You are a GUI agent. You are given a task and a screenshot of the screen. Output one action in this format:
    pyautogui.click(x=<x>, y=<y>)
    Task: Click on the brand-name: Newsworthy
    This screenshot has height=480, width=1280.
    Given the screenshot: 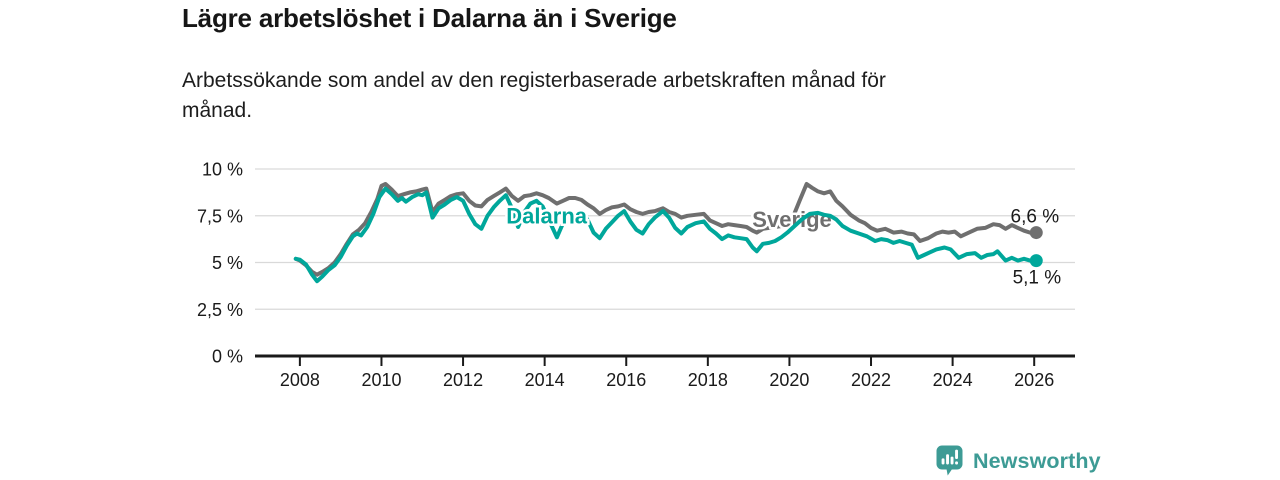 What is the action you would take?
    pyautogui.click(x=1037, y=460)
    